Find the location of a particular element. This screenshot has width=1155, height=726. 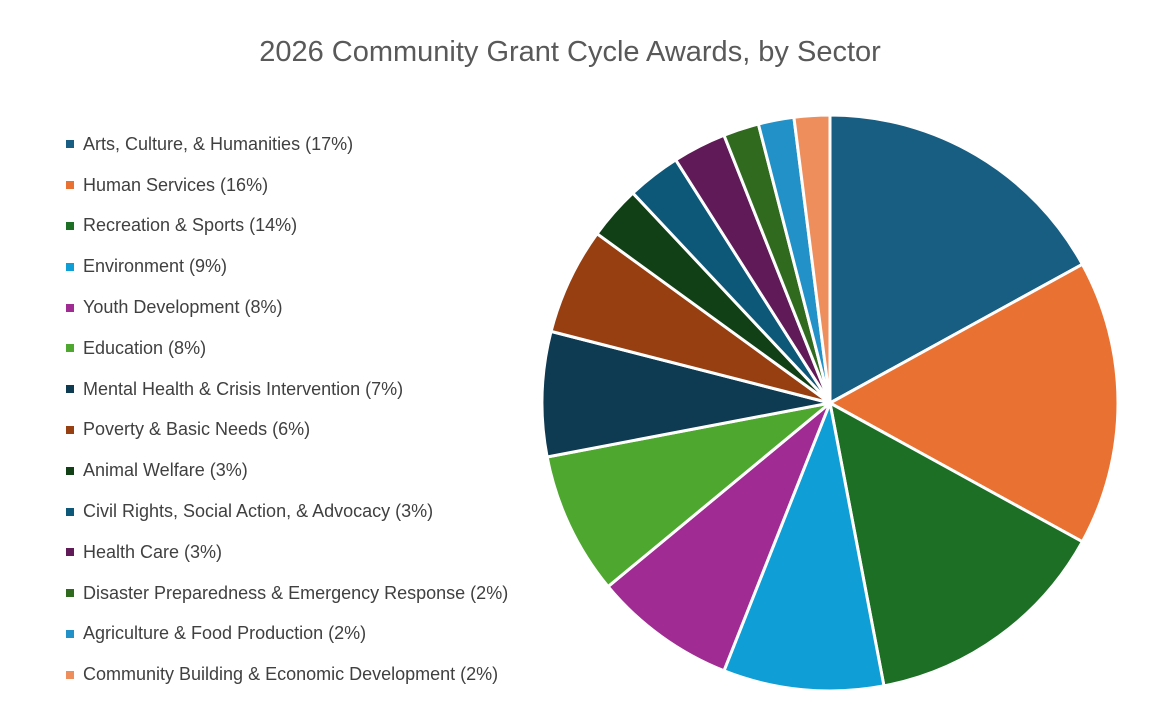

legend-item: Health Care (3%) is located at coordinates (287, 552).